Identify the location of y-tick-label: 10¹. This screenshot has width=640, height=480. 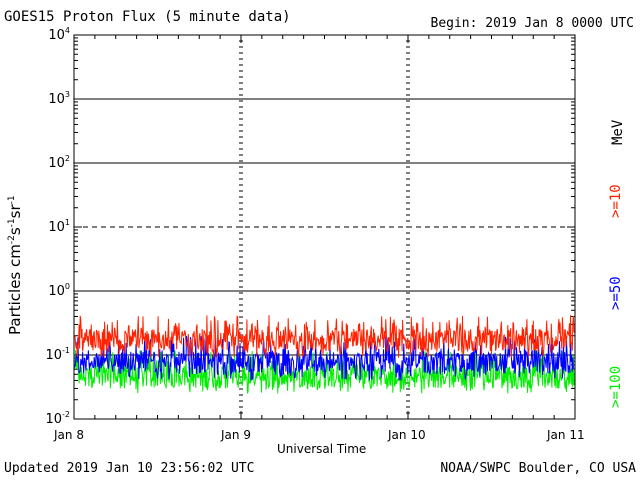
(59, 226).